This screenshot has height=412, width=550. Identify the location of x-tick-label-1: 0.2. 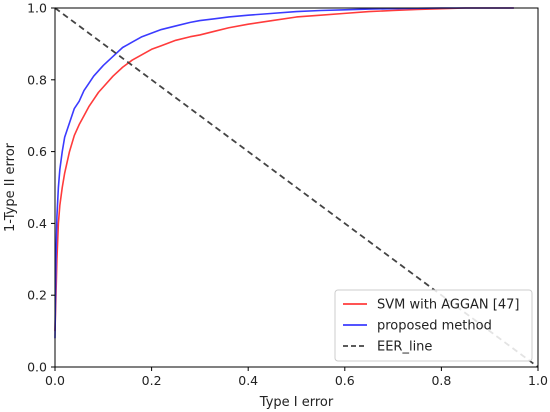
(152, 380).